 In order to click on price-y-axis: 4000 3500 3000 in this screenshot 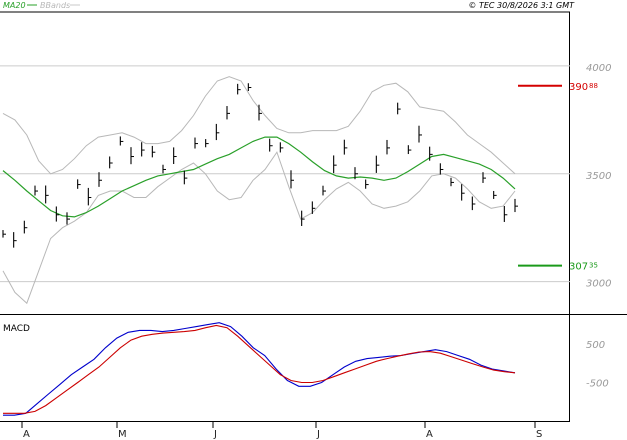, I will do `click(598, 176)`.